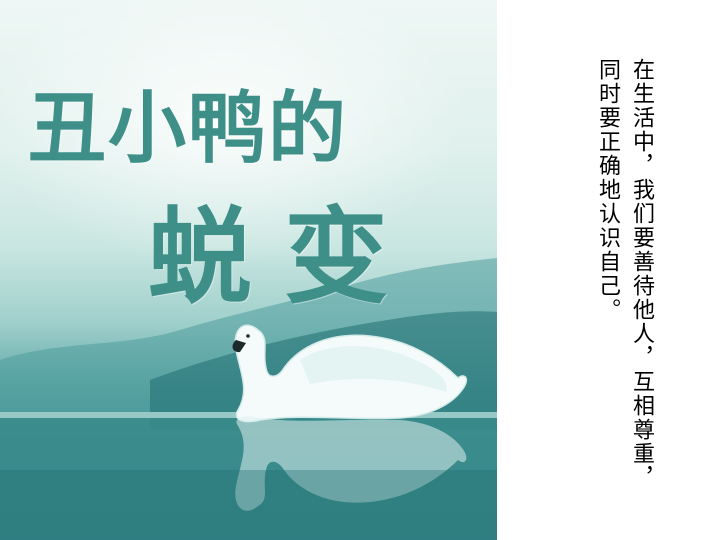 This screenshot has width=720, height=540. I want to click on water-shade, so click(248, 505).